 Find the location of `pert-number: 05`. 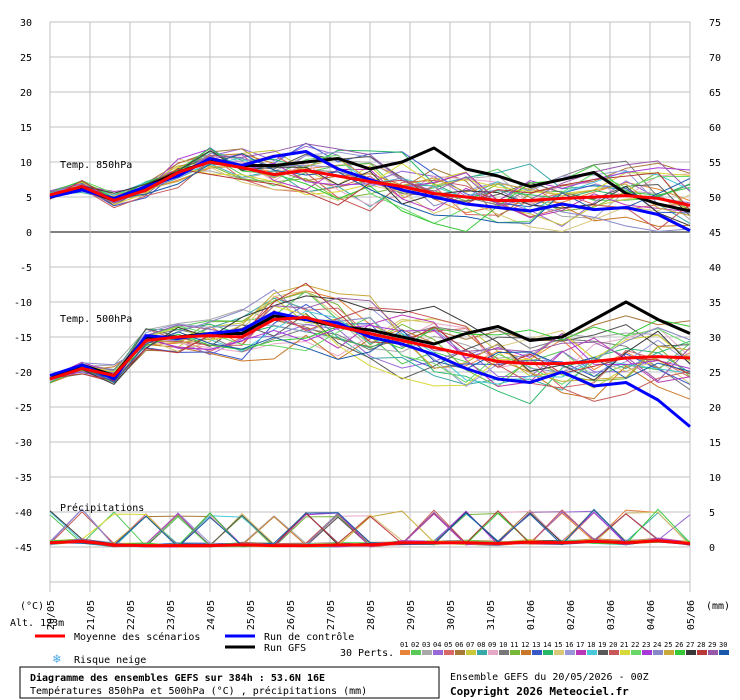

pert-number: 05 is located at coordinates (448, 645).